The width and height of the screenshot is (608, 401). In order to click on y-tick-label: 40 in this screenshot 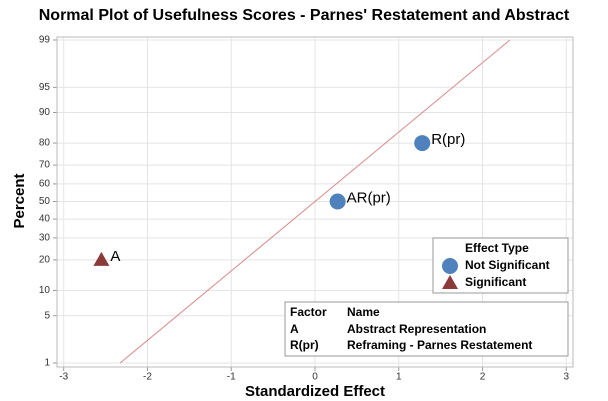, I will do `click(45, 219)`.